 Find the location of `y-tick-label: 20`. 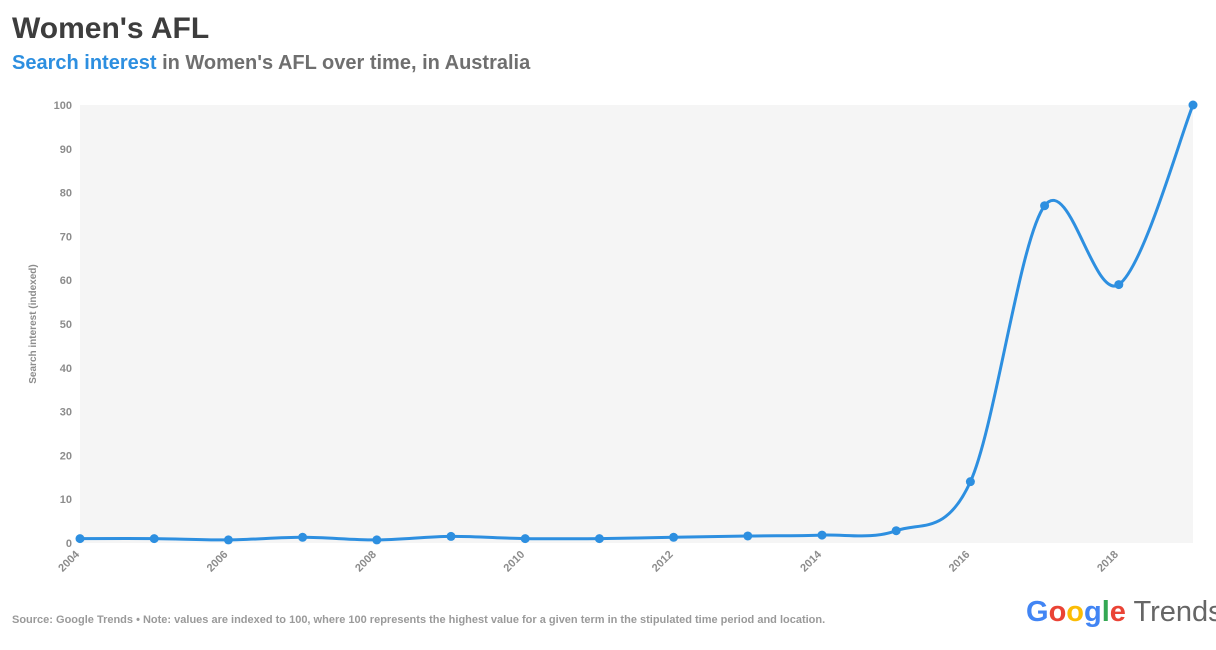

y-tick-label: 20 is located at coordinates (66, 456).